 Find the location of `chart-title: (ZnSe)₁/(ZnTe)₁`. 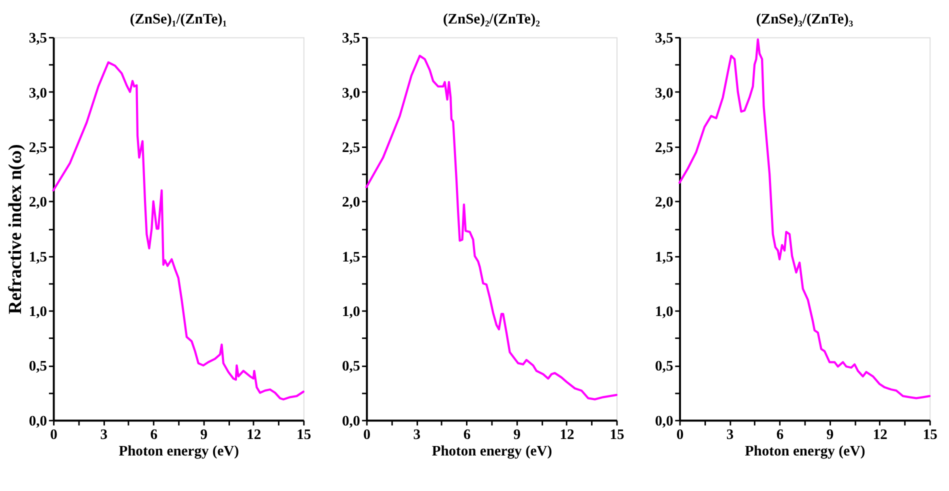

chart-title: (ZnSe)₁/(ZnTe)₁ is located at coordinates (178, 20).